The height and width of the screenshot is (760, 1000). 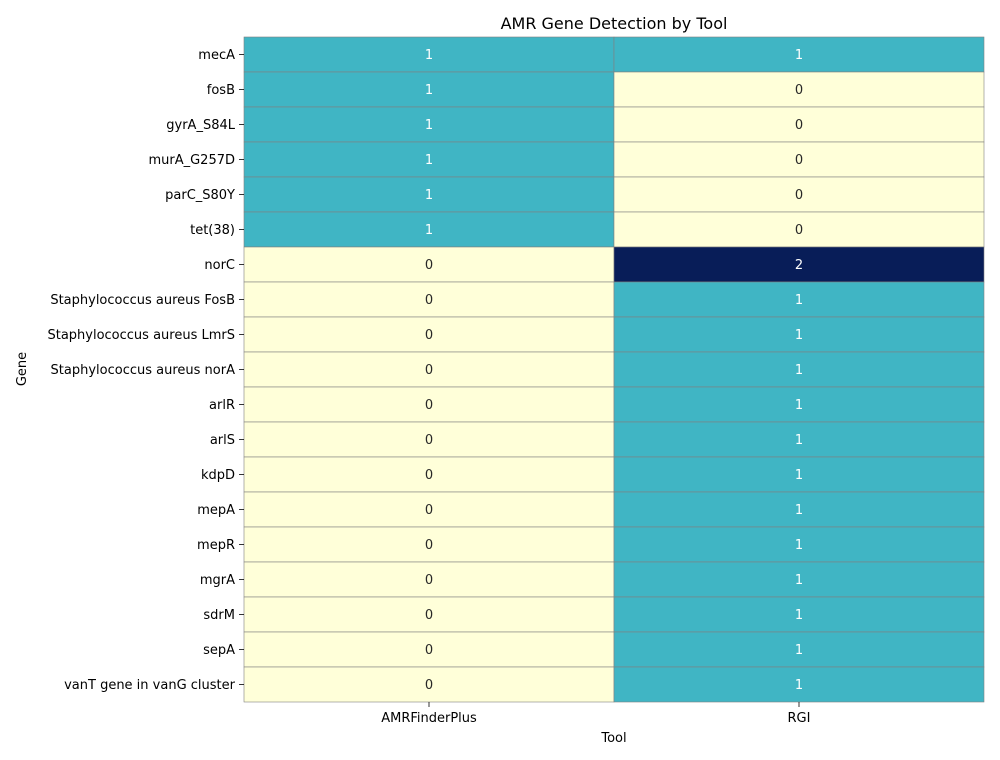 I want to click on y-axis-label: Gene, so click(x=22, y=369).